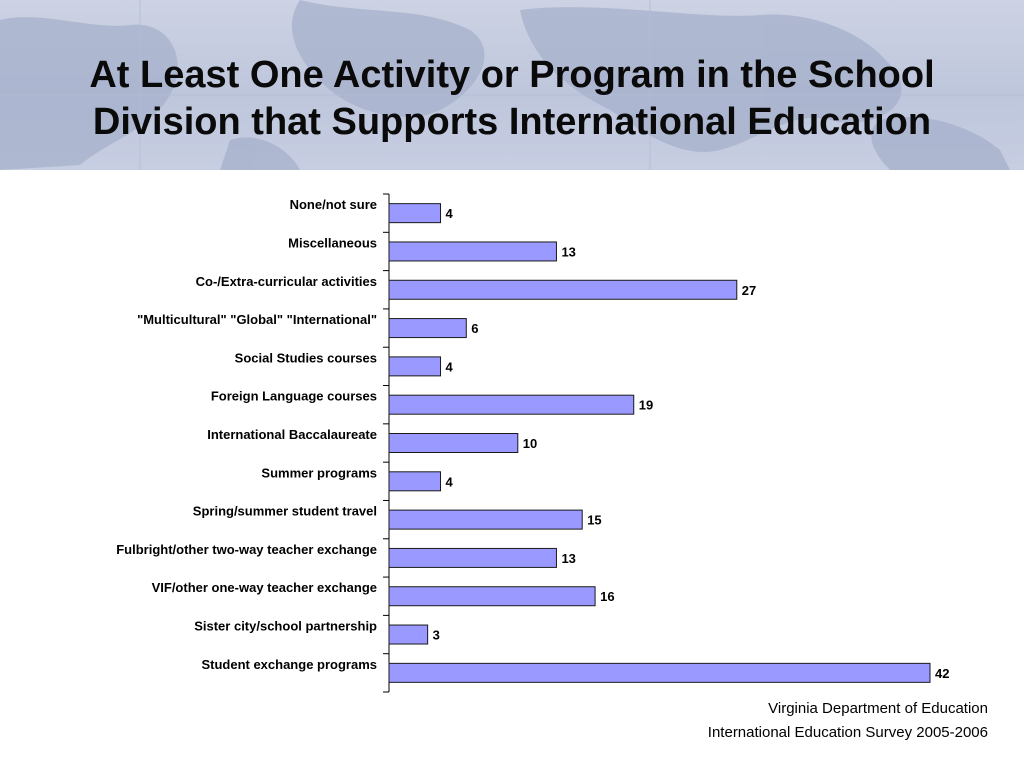 The width and height of the screenshot is (1024, 768). Describe the element at coordinates (847, 732) in the screenshot. I see `source-survey: International Education Survey 2005-2006` at that location.